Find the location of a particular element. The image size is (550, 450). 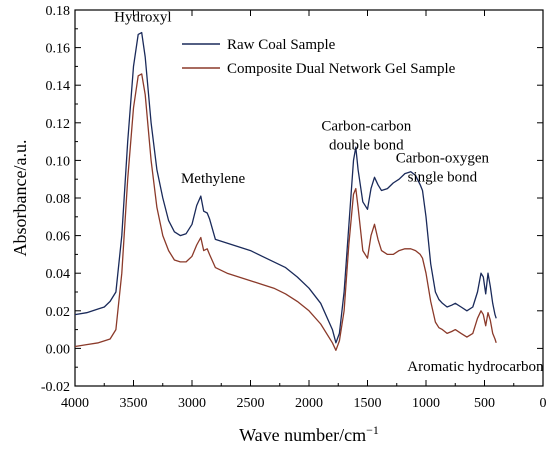

annotation-methylene: Methylene is located at coordinates (213, 179).